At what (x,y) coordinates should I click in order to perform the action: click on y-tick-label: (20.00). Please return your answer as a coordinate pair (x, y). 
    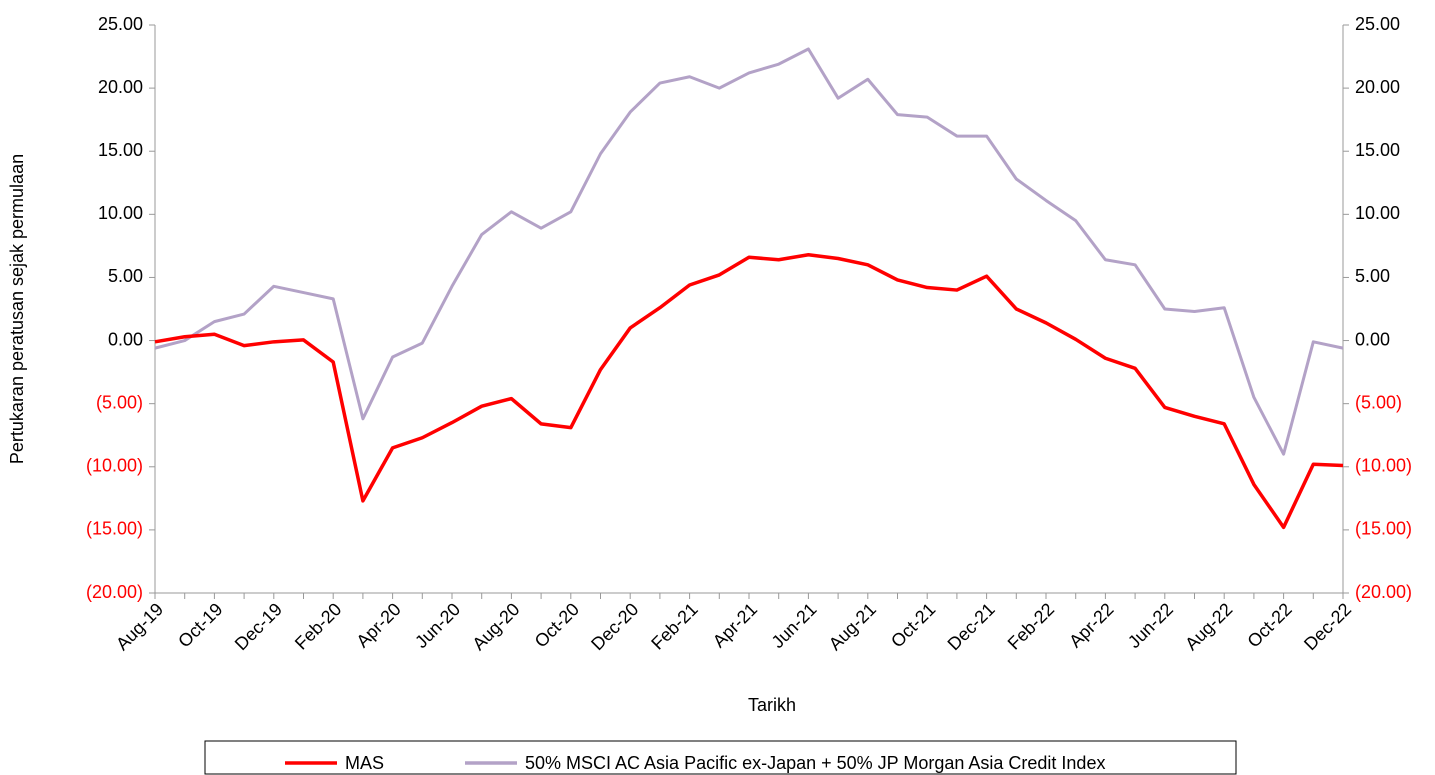
    Looking at the image, I should click on (114, 592).